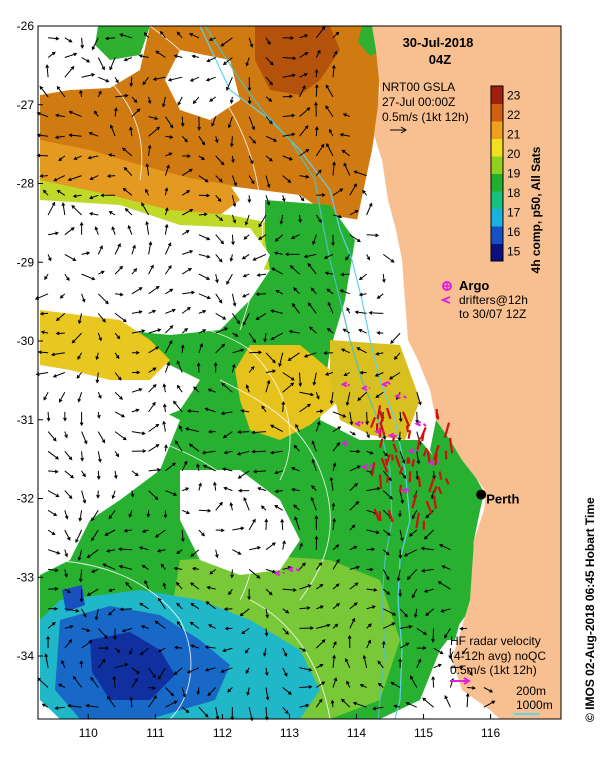 Image resolution: width=604 pixels, height=759 pixels. Describe the element at coordinates (481, 494) in the screenshot. I see `perth-marker` at that location.